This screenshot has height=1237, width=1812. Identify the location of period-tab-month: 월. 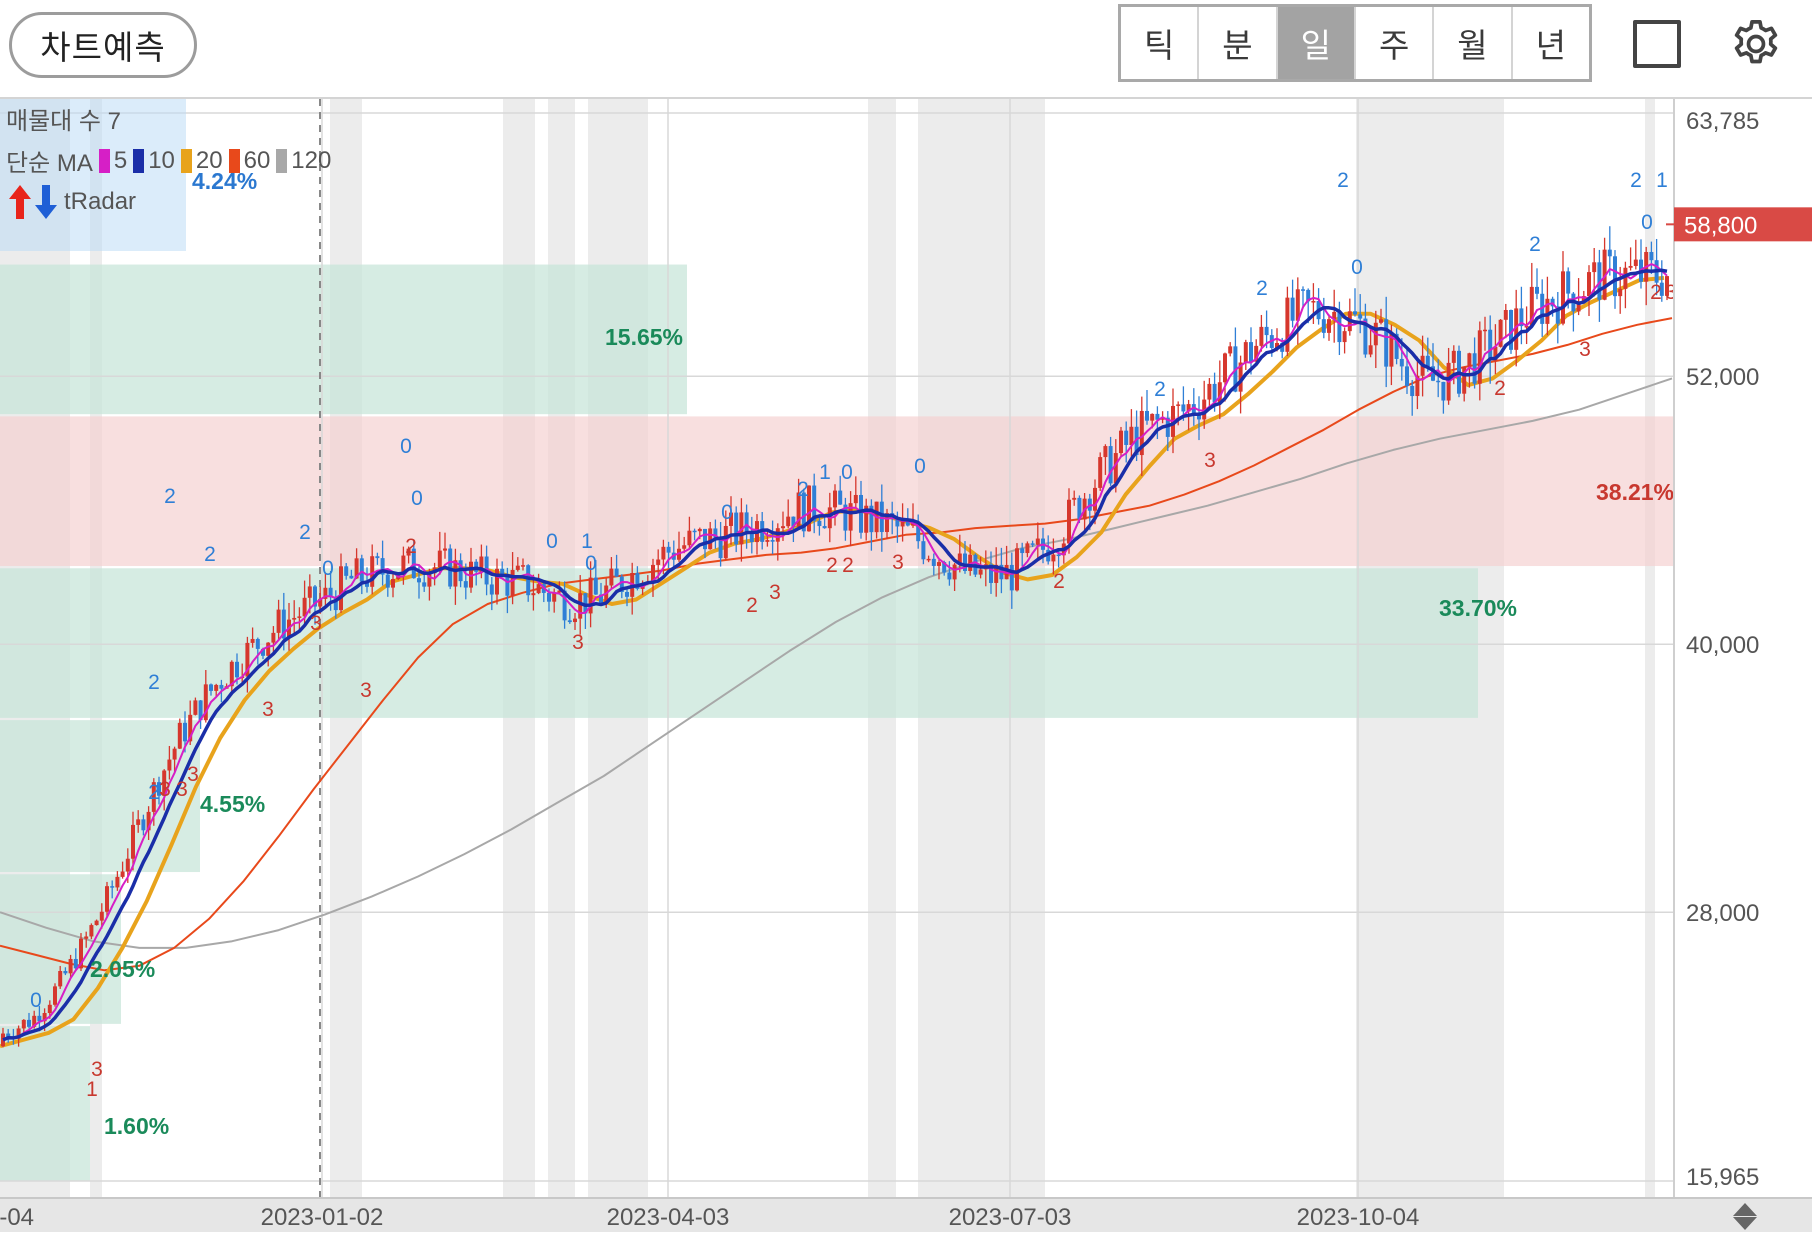
(1473, 43).